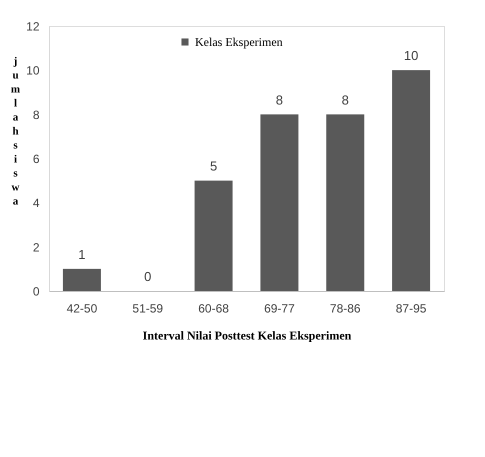  Describe the element at coordinates (33, 71) in the screenshot. I see `y-tick-label: 10` at that location.